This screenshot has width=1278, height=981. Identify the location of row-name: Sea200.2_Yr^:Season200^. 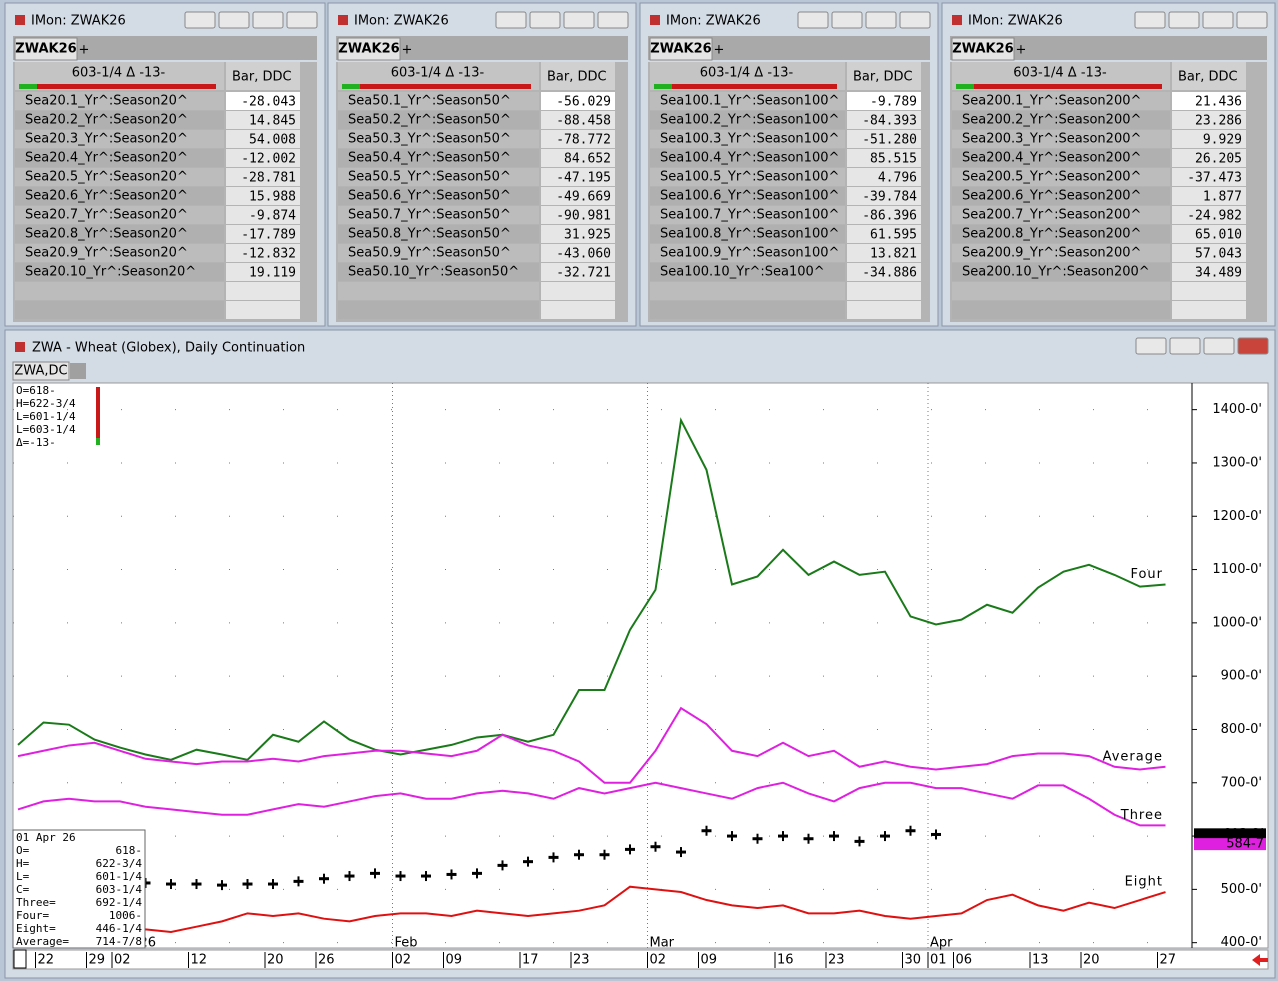
(1051, 120).